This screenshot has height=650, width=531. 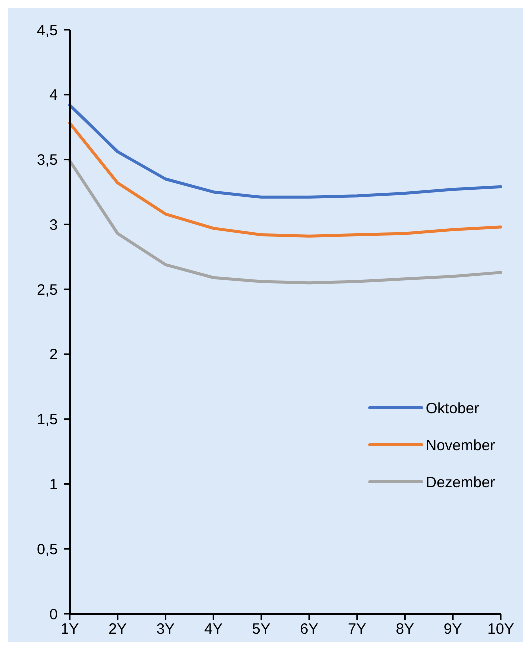 I want to click on y-tick-label: 1,5, so click(x=47, y=420).